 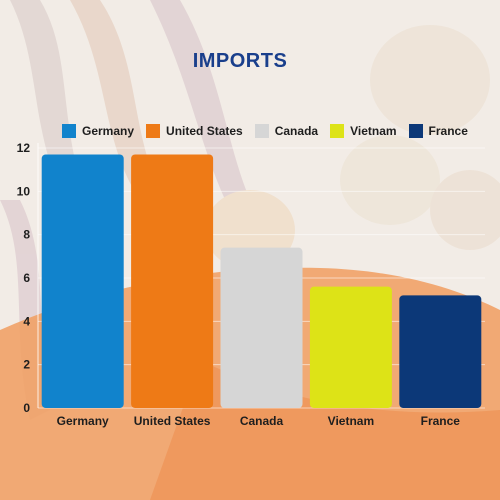 What do you see at coordinates (83, 421) in the screenshot?
I see `x-tick-label: Germany` at bounding box center [83, 421].